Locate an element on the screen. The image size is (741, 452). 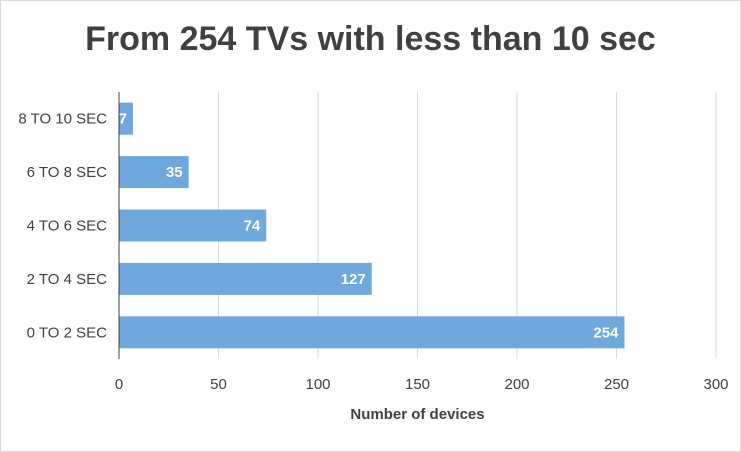
category-label: 8 TO 10 SEC is located at coordinates (62, 119).